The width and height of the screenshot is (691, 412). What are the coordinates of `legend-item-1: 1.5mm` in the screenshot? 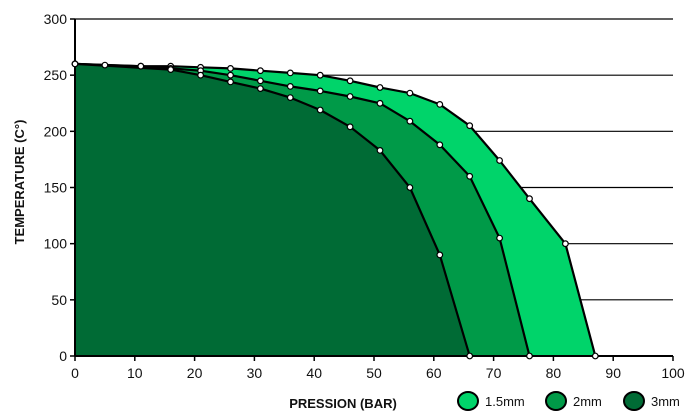 It's located at (491, 401).